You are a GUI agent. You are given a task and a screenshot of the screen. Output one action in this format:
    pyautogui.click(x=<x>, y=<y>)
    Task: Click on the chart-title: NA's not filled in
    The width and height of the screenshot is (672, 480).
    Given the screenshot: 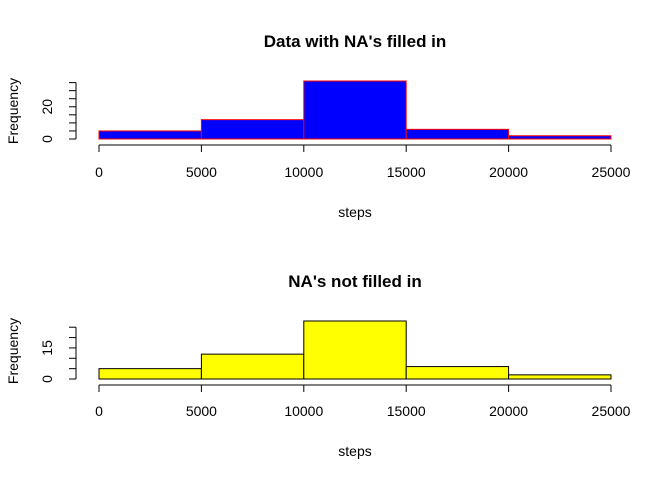 What is the action you would take?
    pyautogui.click(x=354, y=281)
    